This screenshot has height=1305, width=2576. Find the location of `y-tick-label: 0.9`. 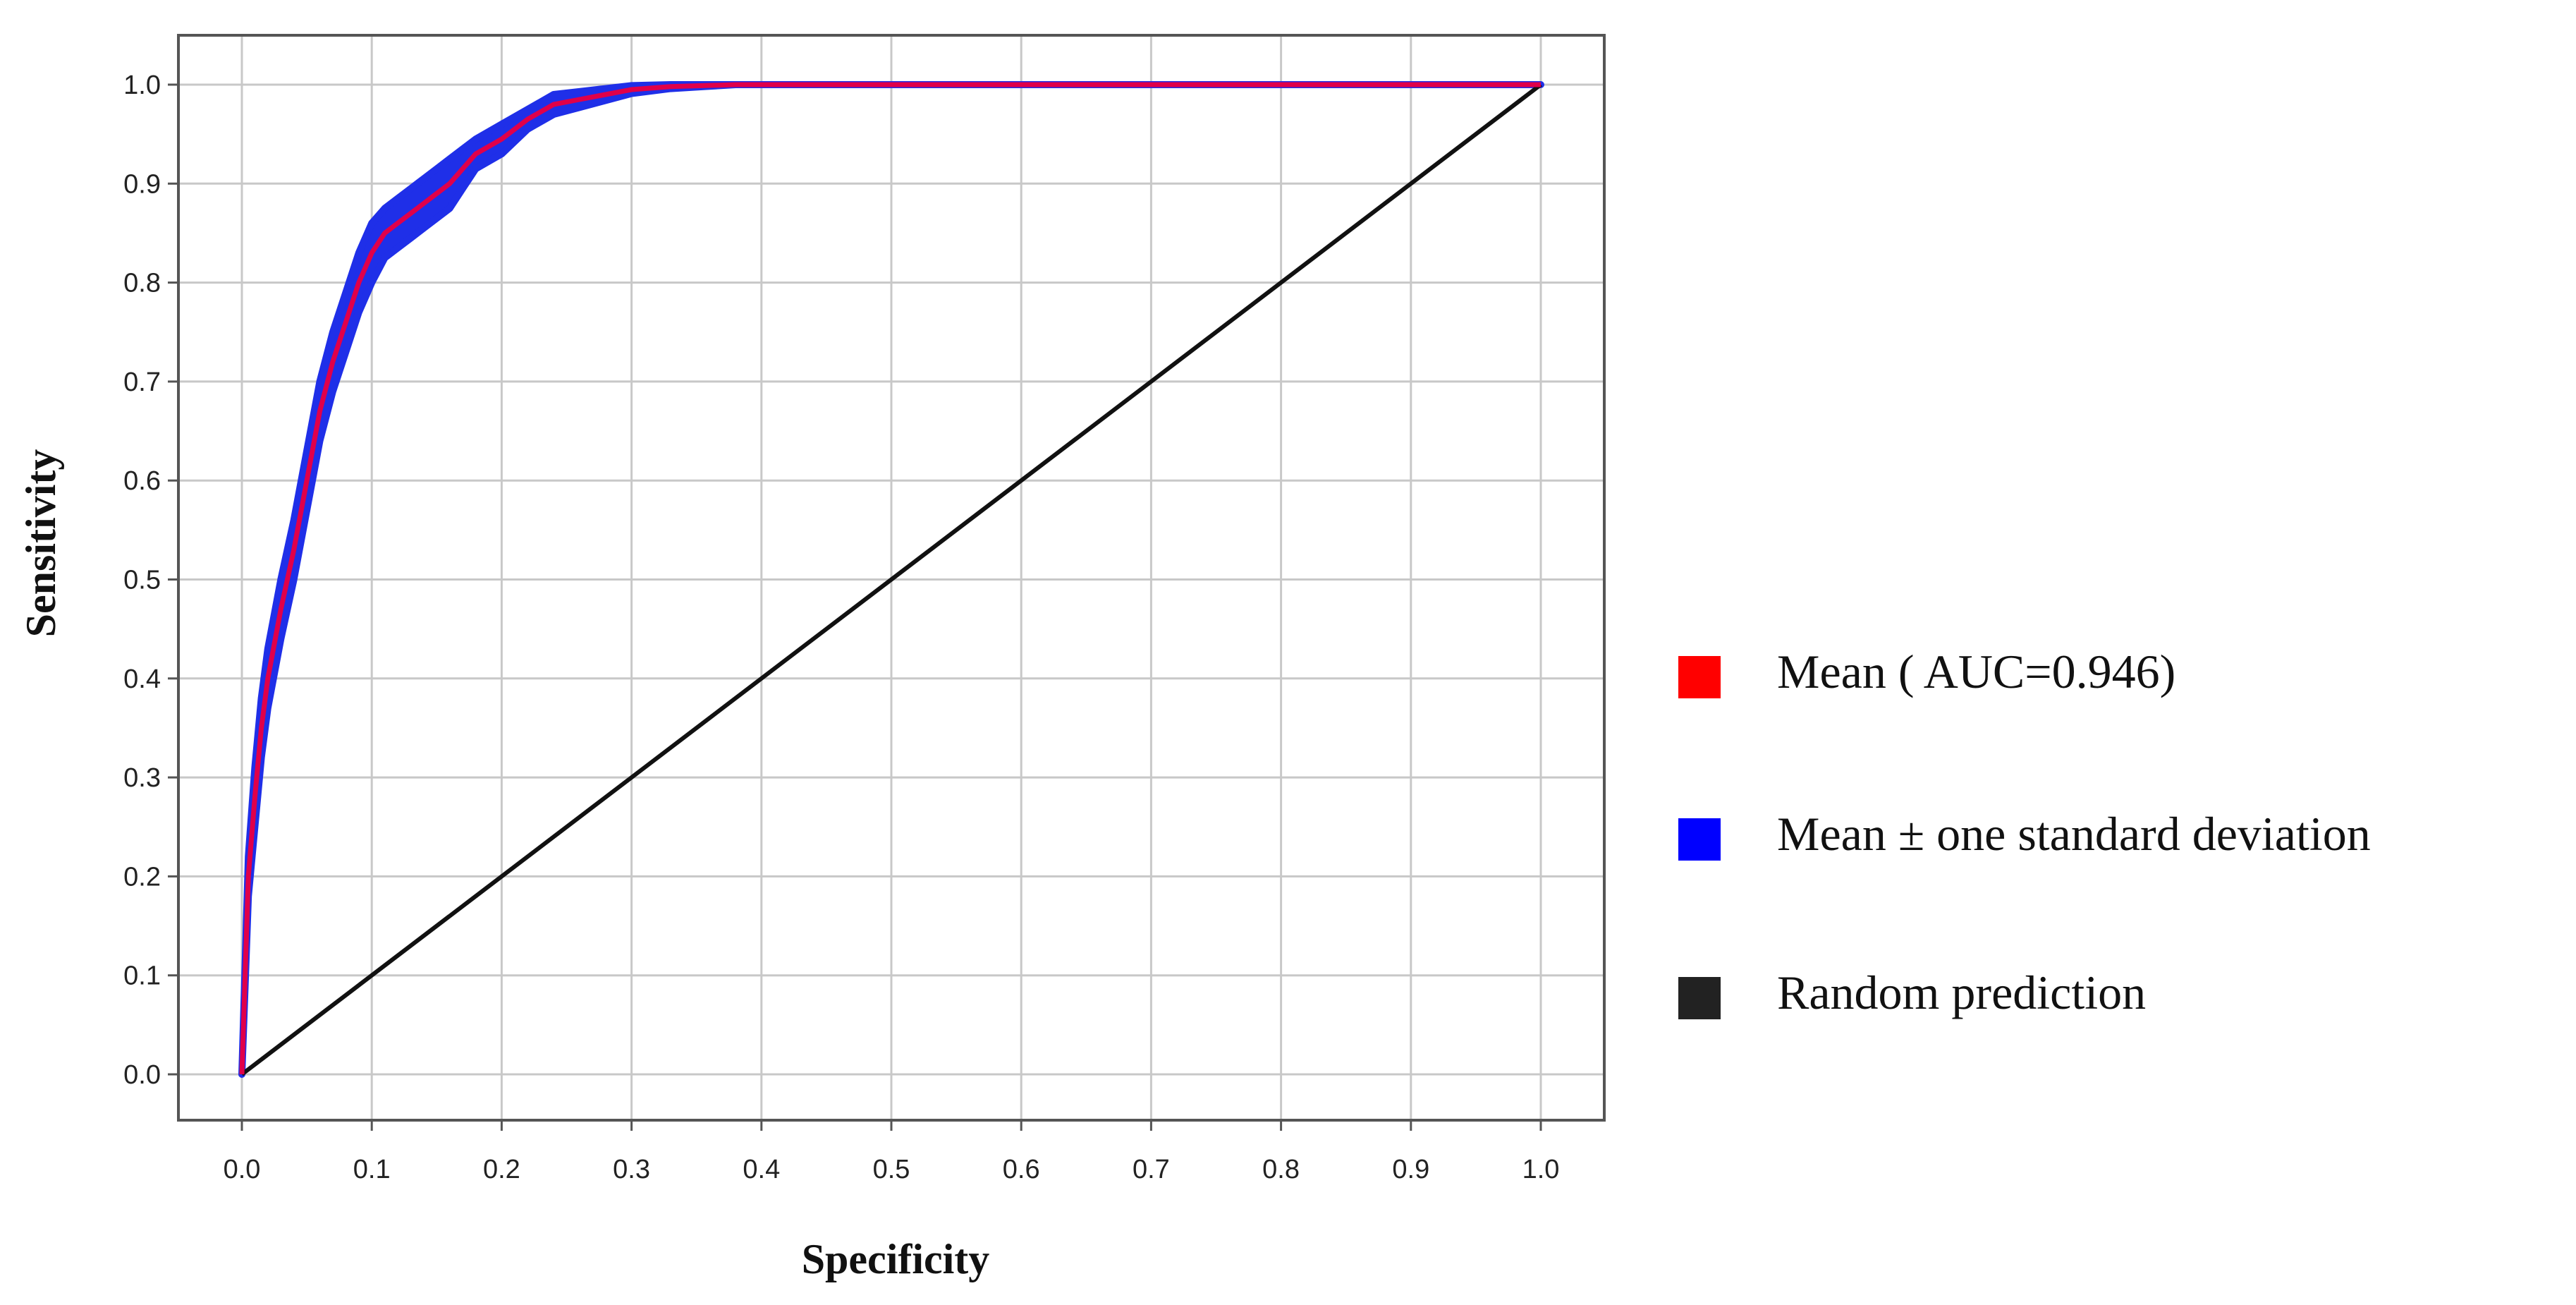

y-tick-label: 0.9 is located at coordinates (142, 184).